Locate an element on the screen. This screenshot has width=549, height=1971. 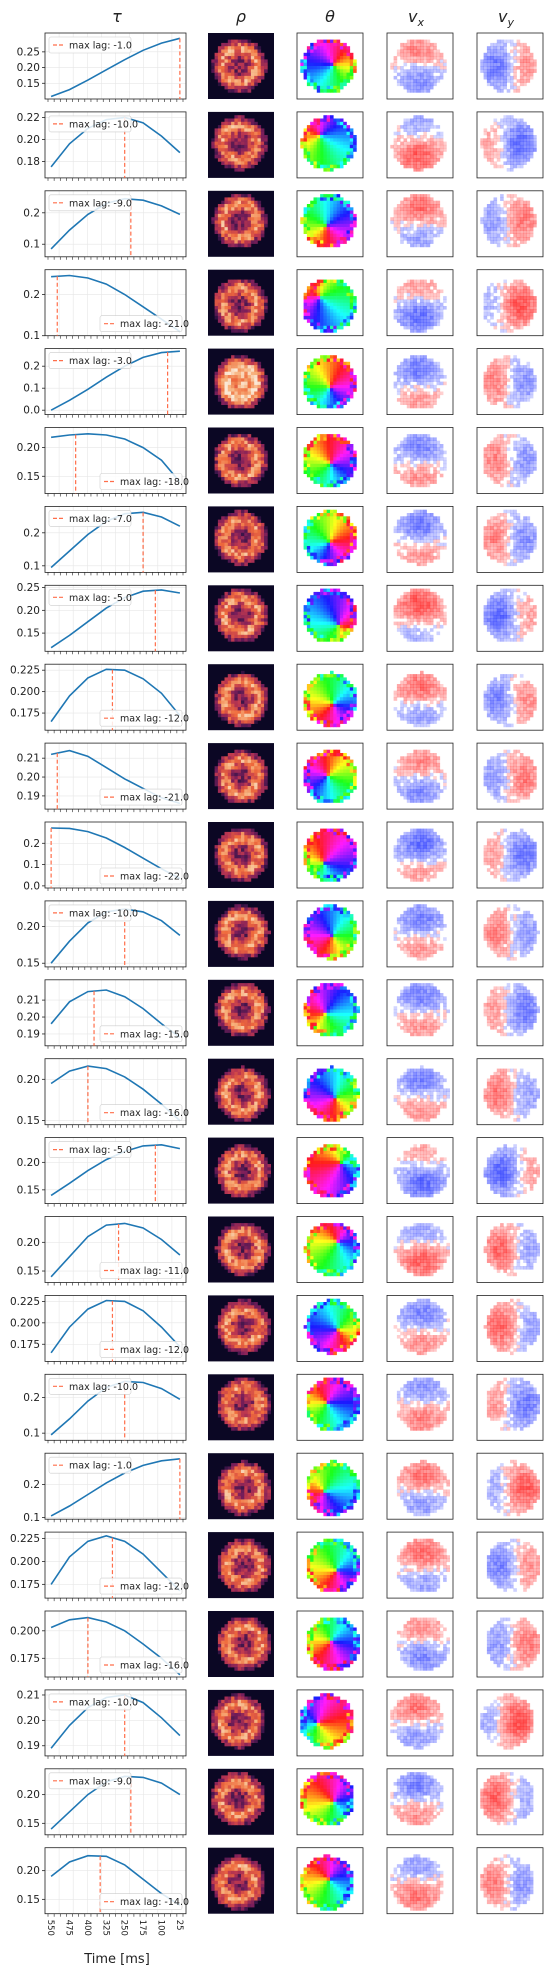
legend-box is located at coordinates (90, 45).